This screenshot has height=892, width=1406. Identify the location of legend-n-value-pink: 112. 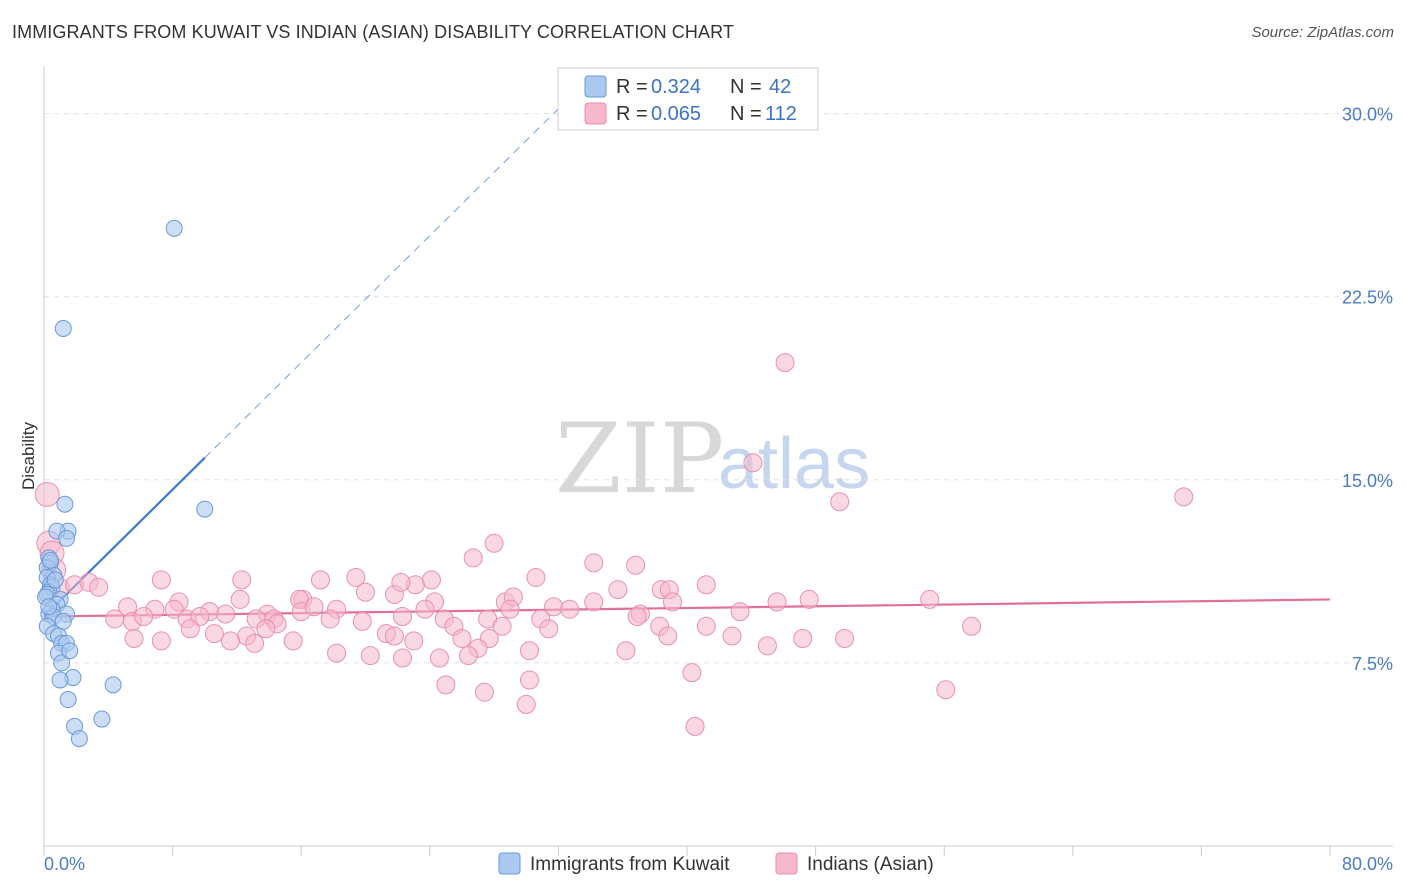
(781, 114).